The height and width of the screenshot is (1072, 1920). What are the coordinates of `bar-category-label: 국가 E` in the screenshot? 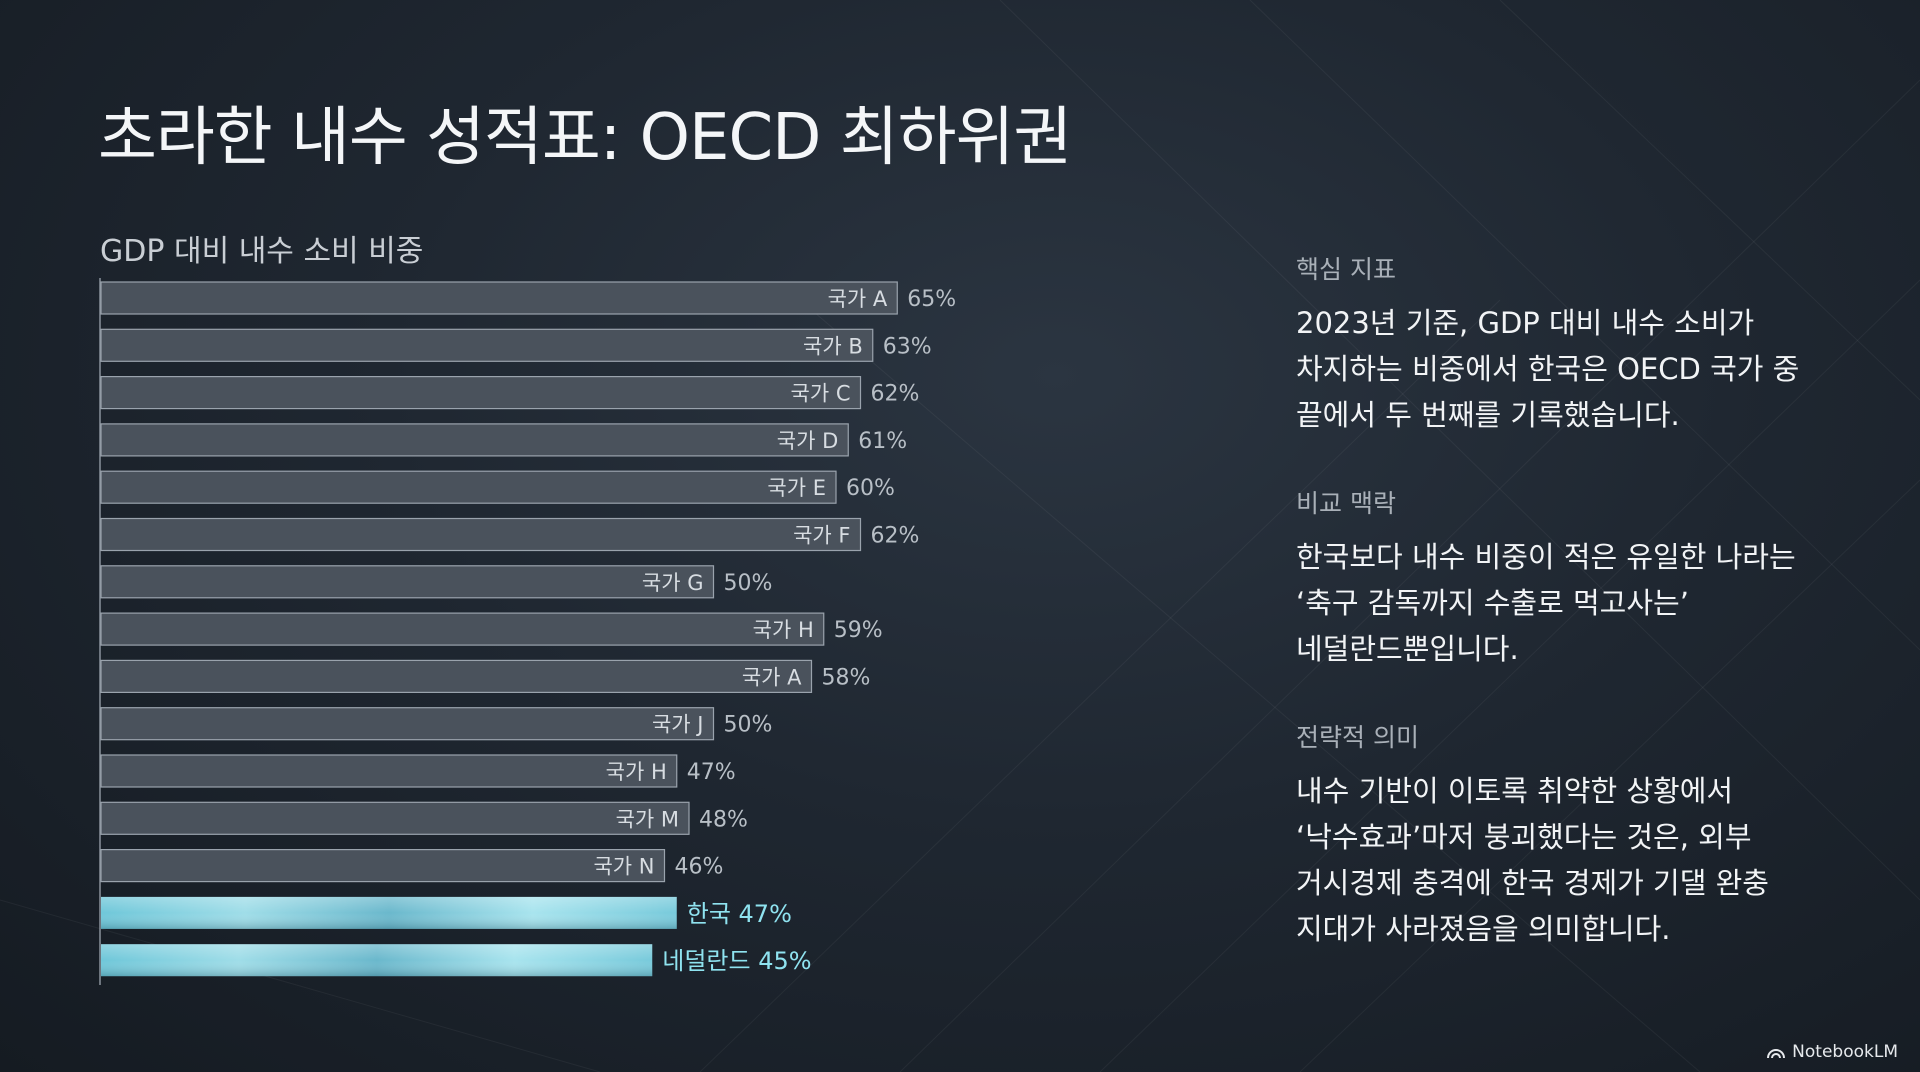 It's located at (796, 488).